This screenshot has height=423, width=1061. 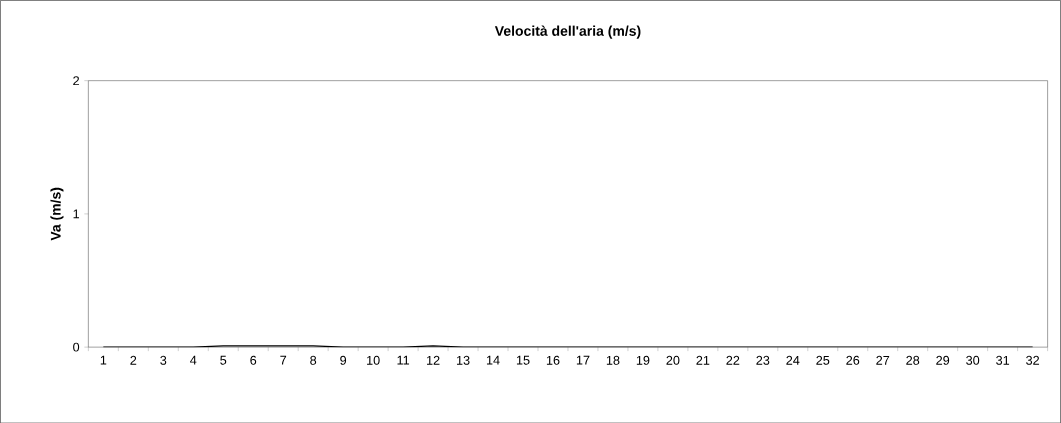 What do you see at coordinates (373, 360) in the screenshot?
I see `x-tick-label: 10` at bounding box center [373, 360].